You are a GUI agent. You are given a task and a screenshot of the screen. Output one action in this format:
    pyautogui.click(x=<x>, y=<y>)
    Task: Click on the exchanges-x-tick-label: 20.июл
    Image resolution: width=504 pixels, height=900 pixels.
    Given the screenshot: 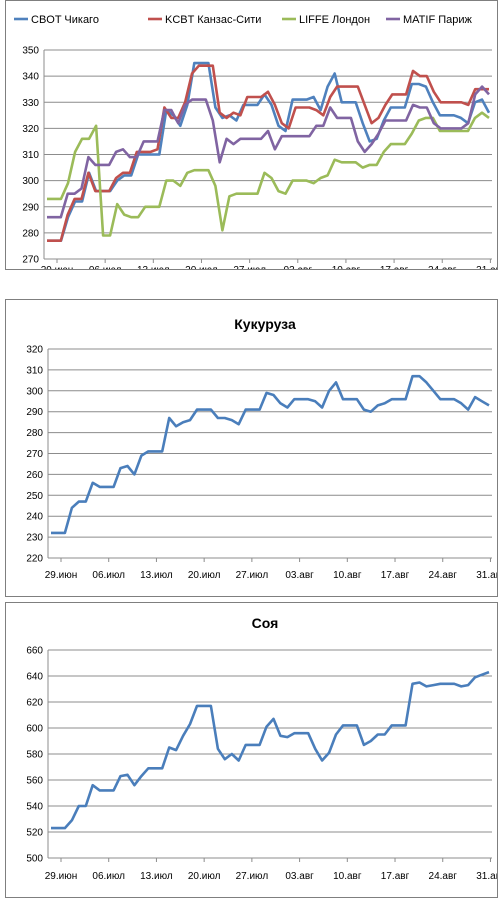 What is the action you would take?
    pyautogui.click(x=201, y=267)
    